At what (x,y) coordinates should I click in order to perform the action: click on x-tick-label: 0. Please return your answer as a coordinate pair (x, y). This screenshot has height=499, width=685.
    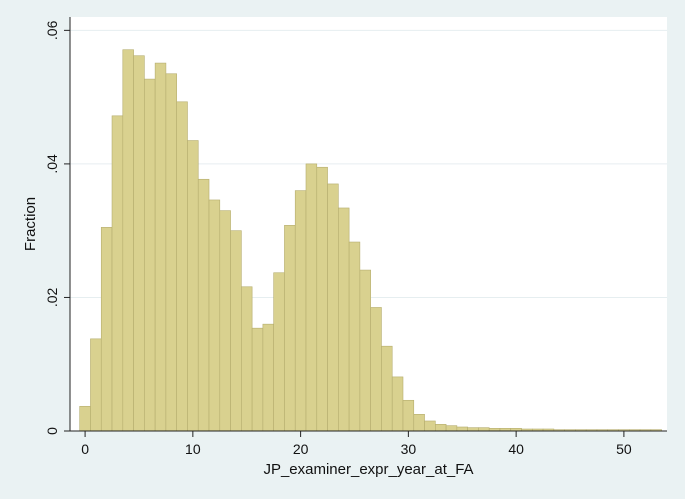
    Looking at the image, I should click on (85, 449).